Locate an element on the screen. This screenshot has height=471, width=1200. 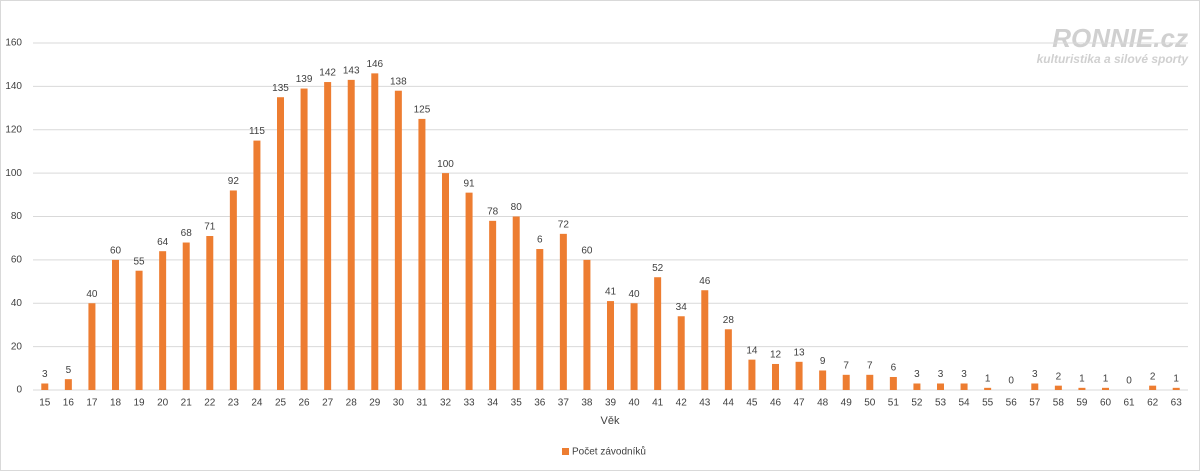
watermark-subtitle: kulturistika a silové sporty is located at coordinates (1113, 59).